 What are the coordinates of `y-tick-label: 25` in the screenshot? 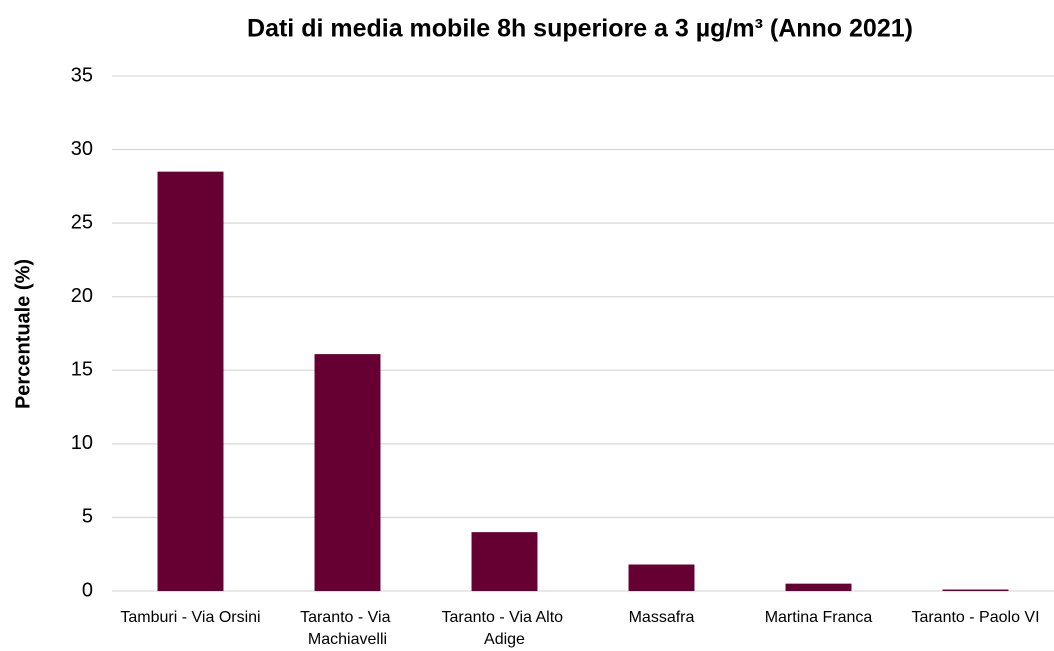 It's located at (82, 222).